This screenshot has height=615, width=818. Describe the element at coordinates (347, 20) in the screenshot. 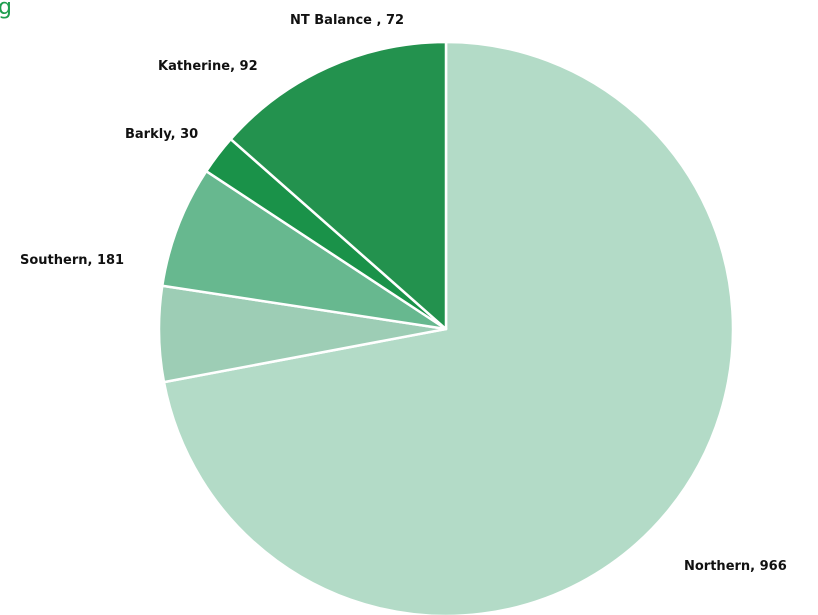

I see `data-label-nt-balance: NT Balance , 72` at that location.